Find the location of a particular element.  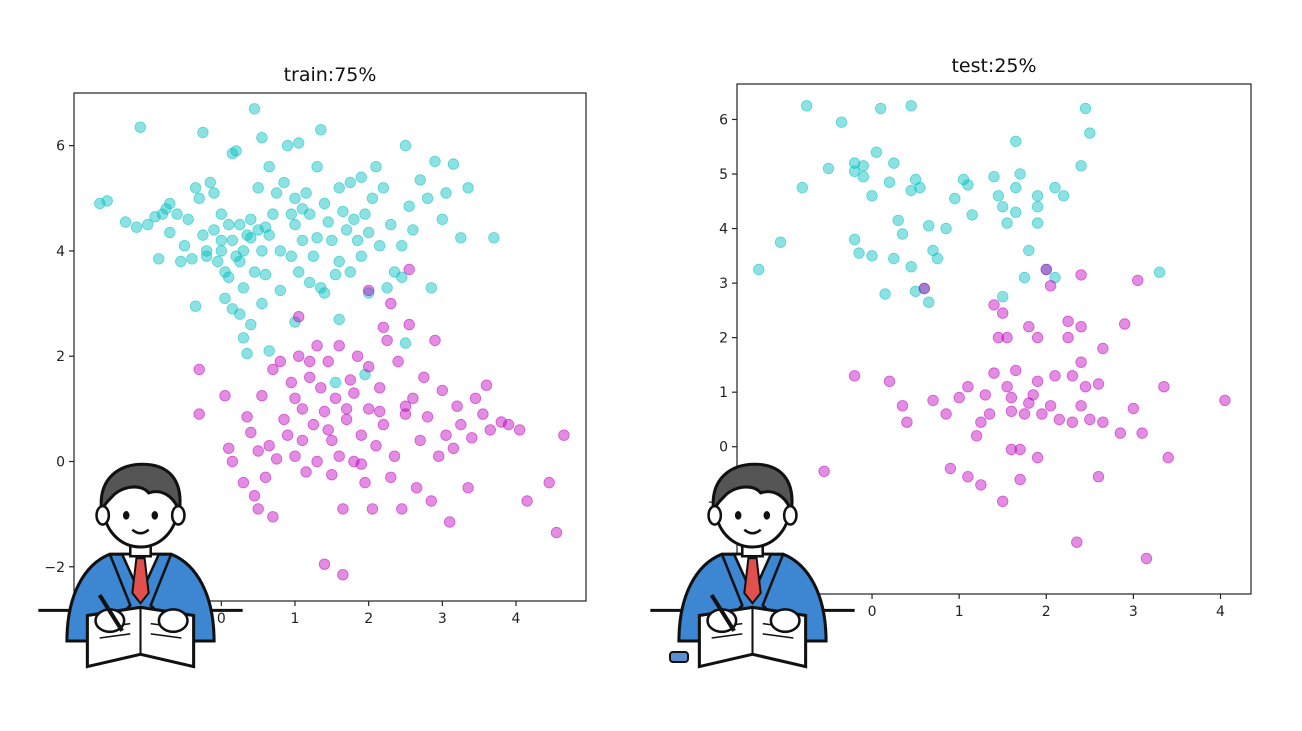

eraser-icon is located at coordinates (679, 657).